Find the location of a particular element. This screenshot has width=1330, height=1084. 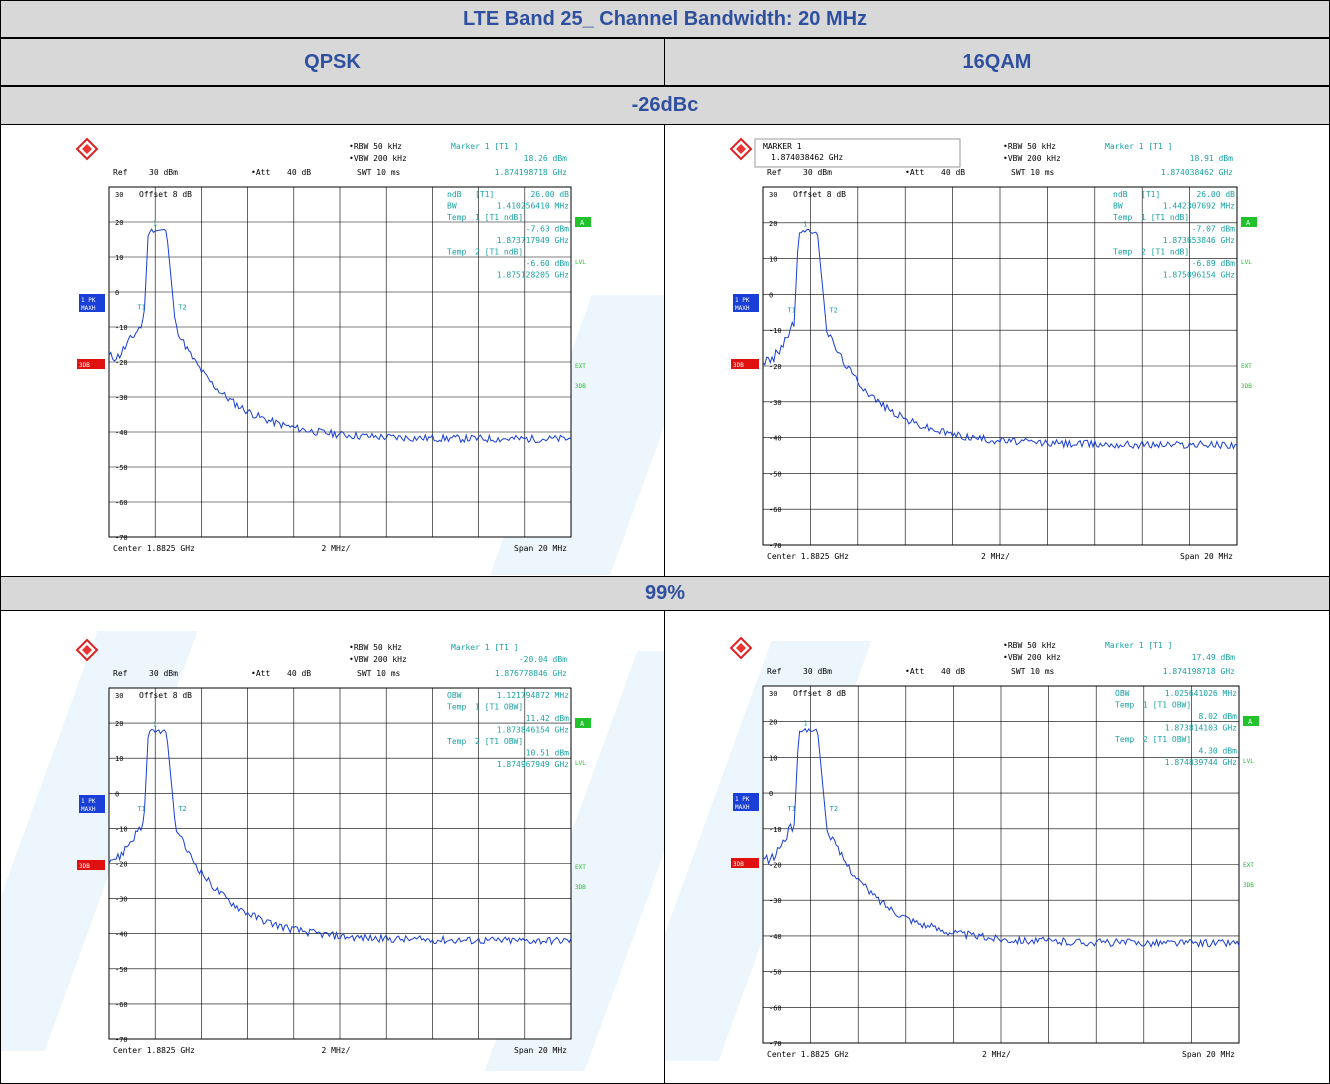

section-99: 99% is located at coordinates (665, 593).